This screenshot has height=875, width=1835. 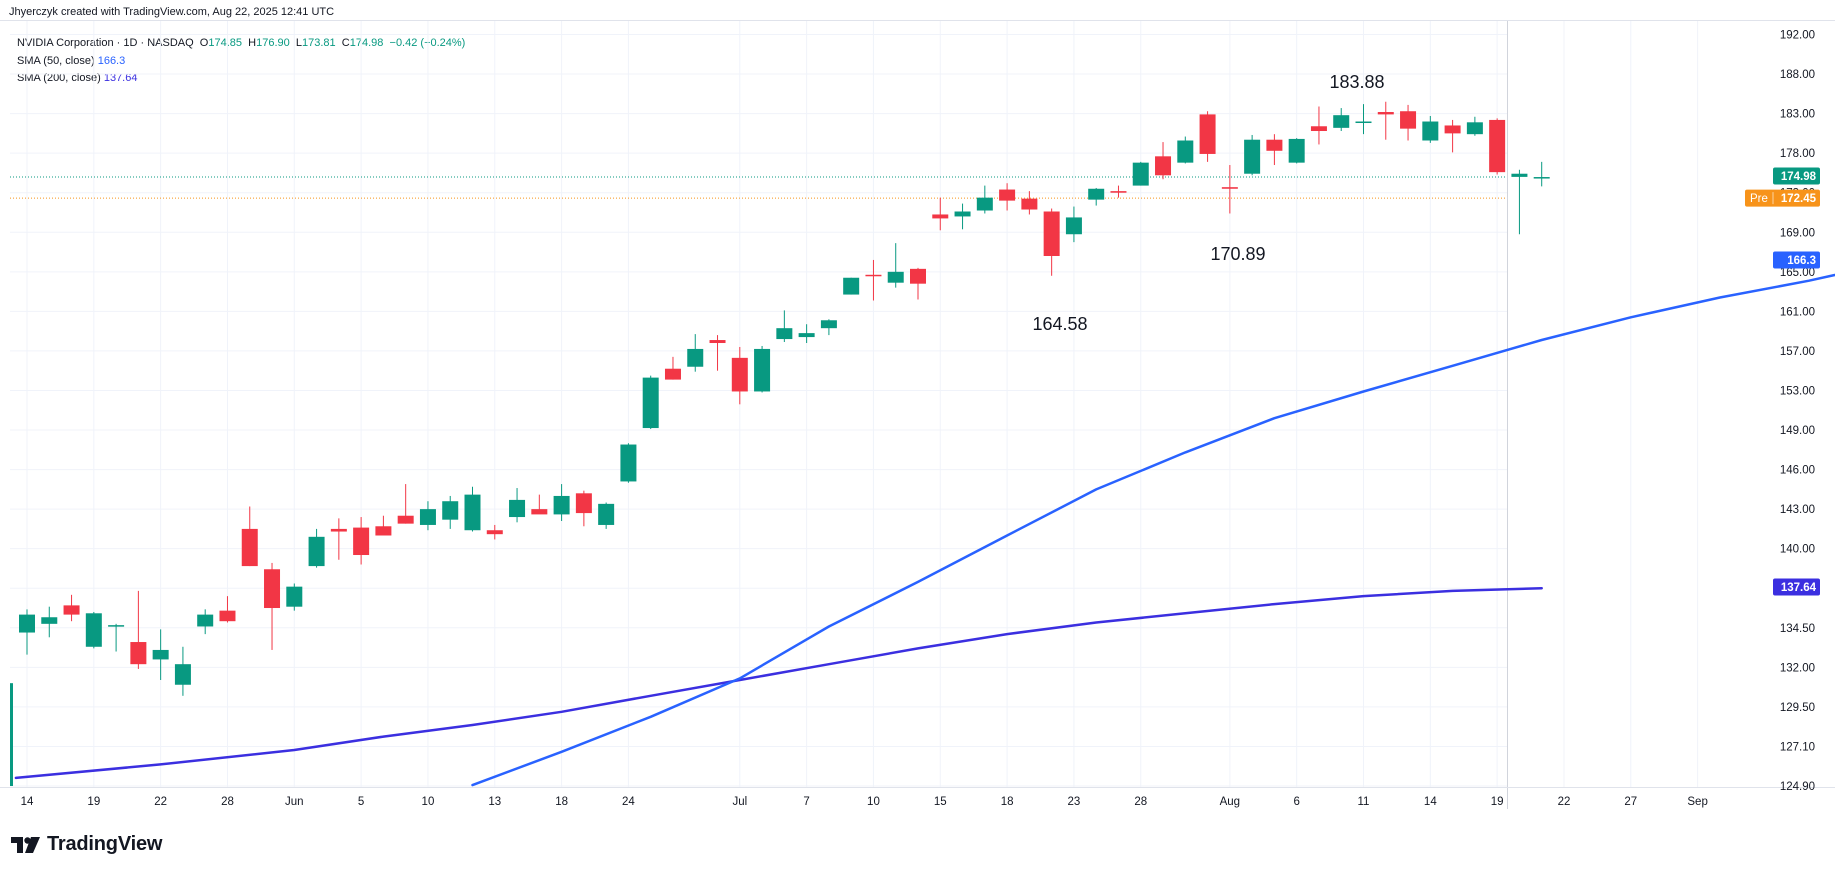 I want to click on sma50-tag, so click(x=1796, y=260).